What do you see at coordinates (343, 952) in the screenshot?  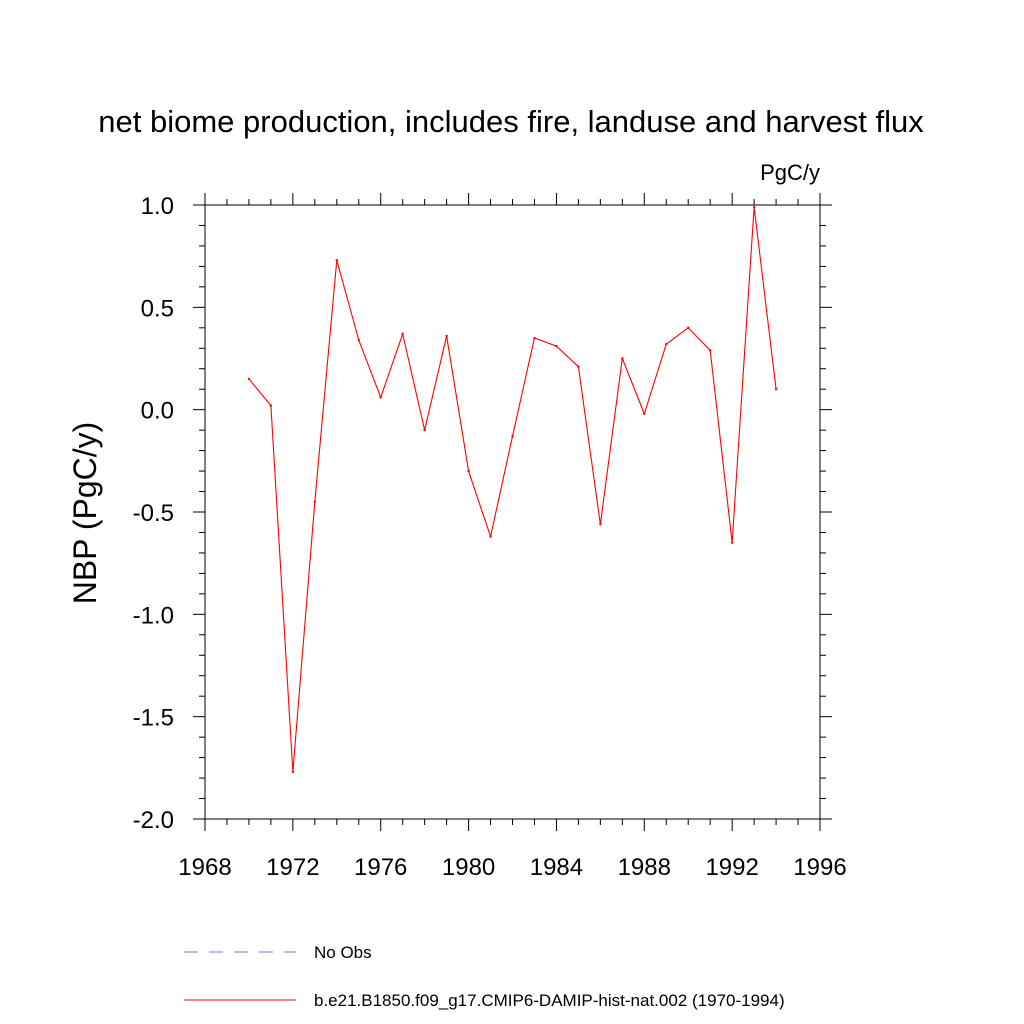 I see `legend-label: No Obs` at bounding box center [343, 952].